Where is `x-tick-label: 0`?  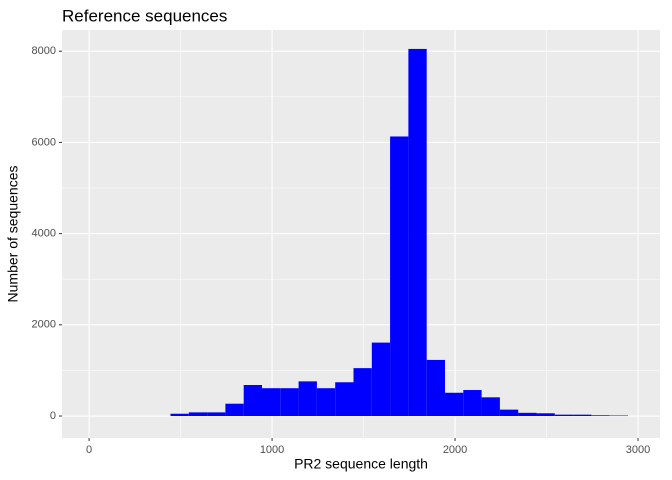
x-tick-label: 0 is located at coordinates (89, 450).